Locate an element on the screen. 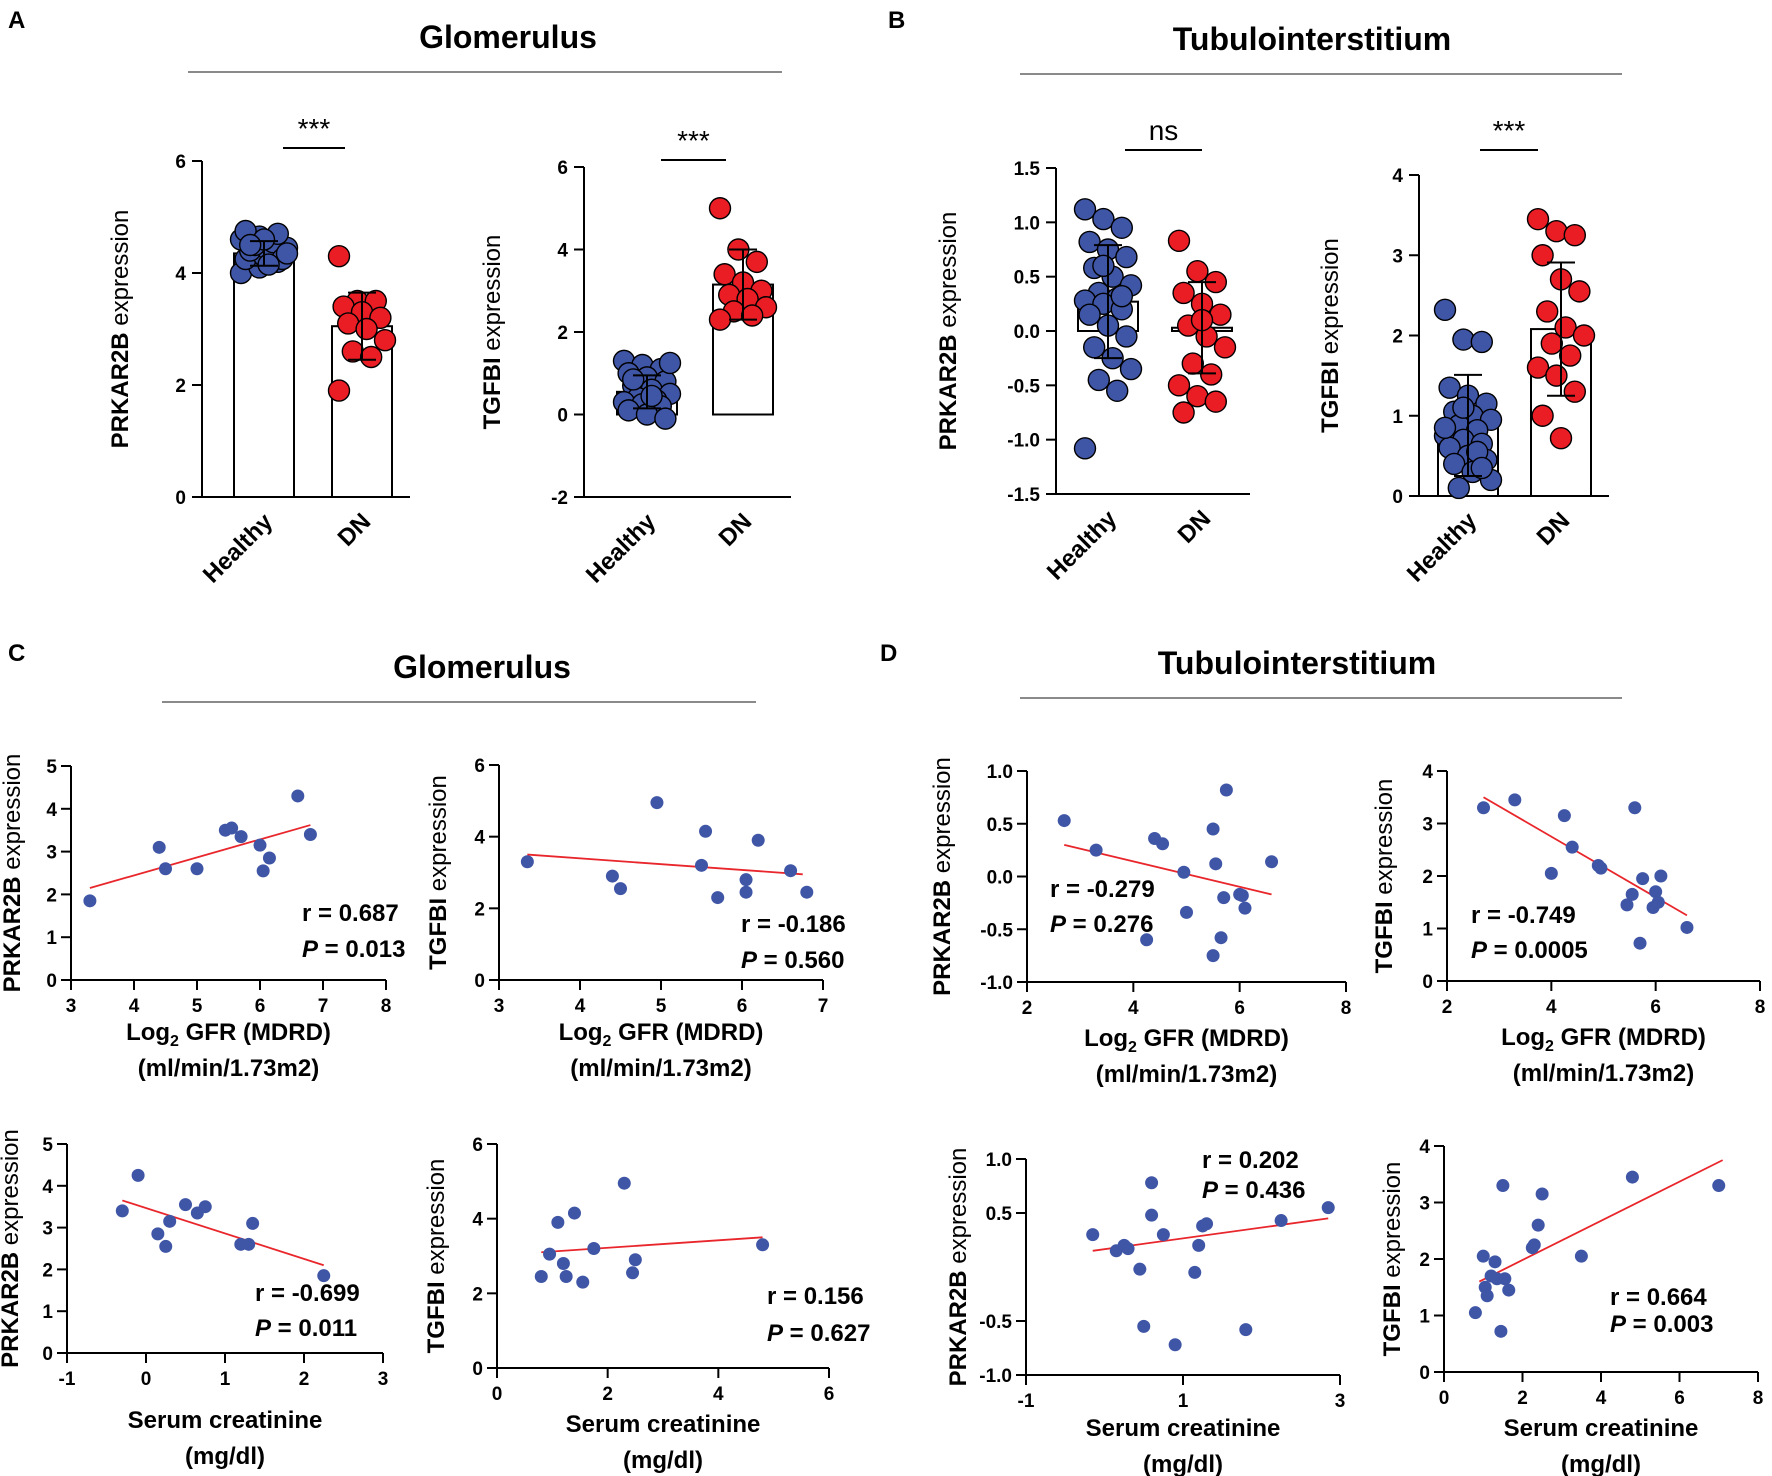 Image resolution: width=1772 pixels, height=1476 pixels. x-tick-label: 6 is located at coordinates (1239, 1008).